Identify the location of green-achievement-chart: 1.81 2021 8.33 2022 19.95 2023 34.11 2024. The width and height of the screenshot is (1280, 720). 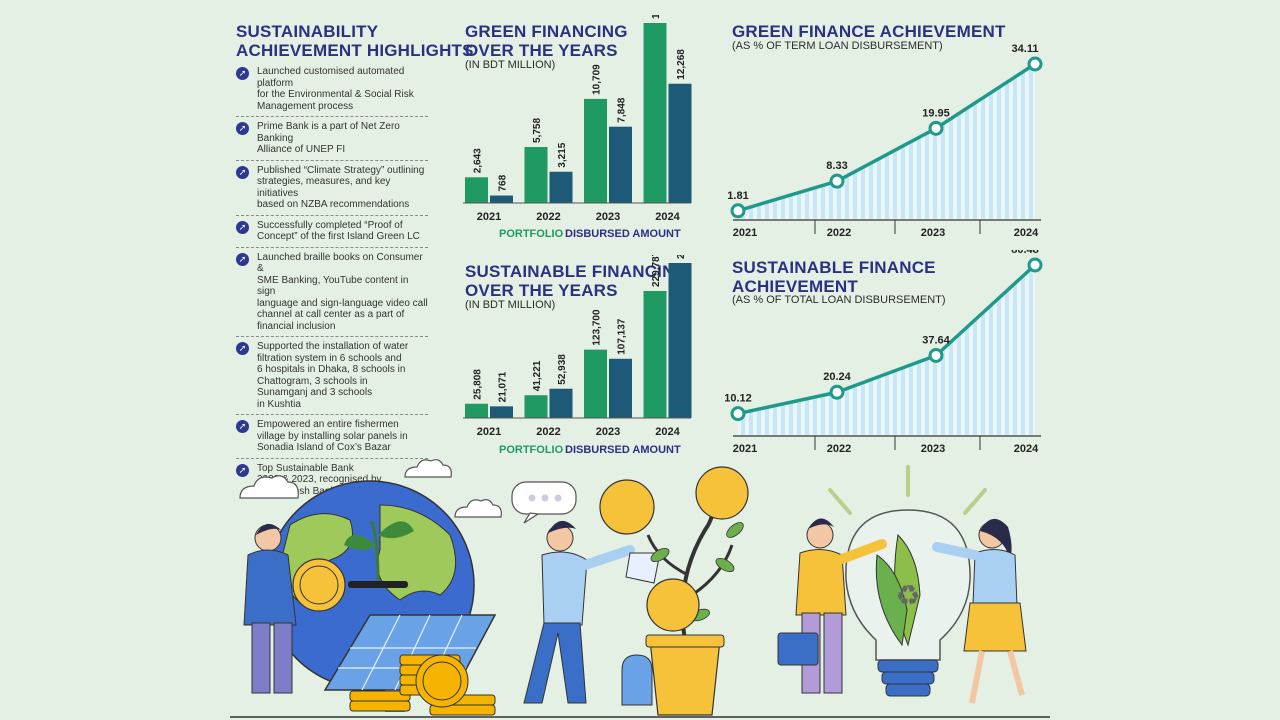
(885, 141).